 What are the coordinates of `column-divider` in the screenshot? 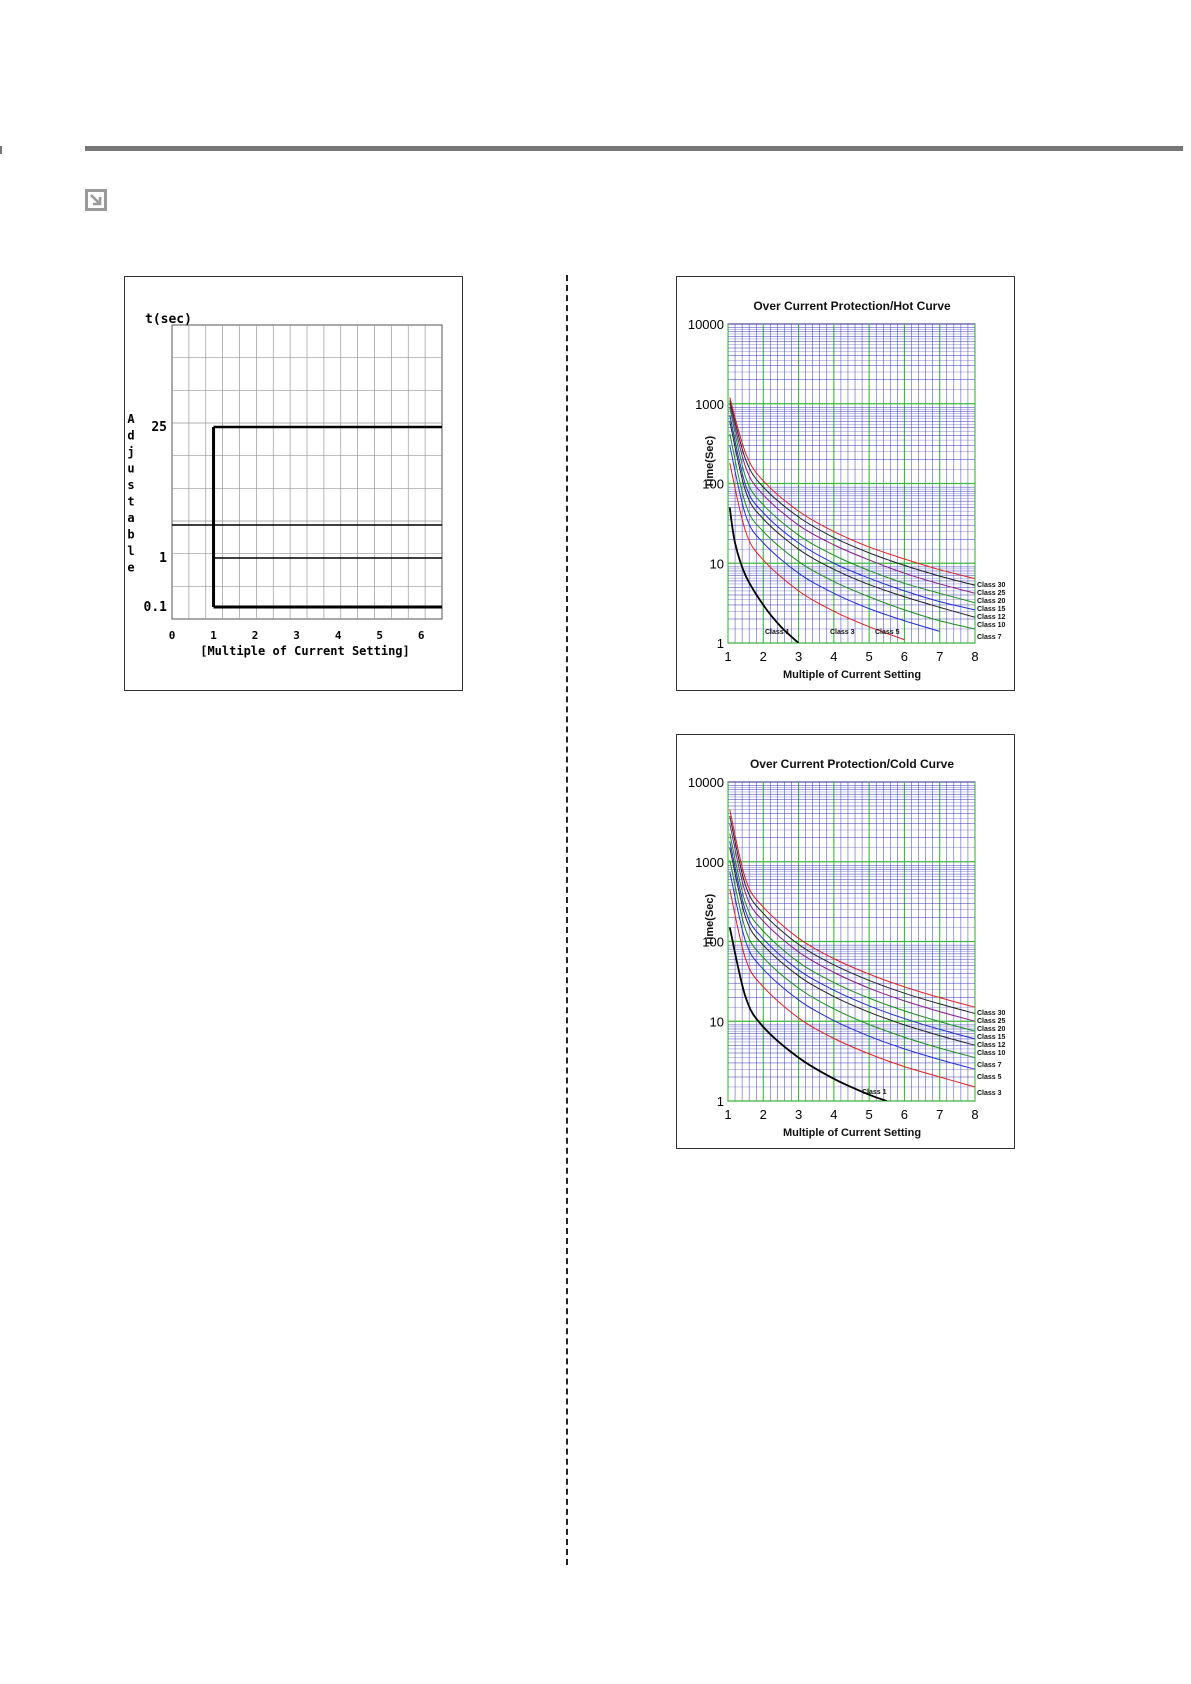 It's located at (567, 920).